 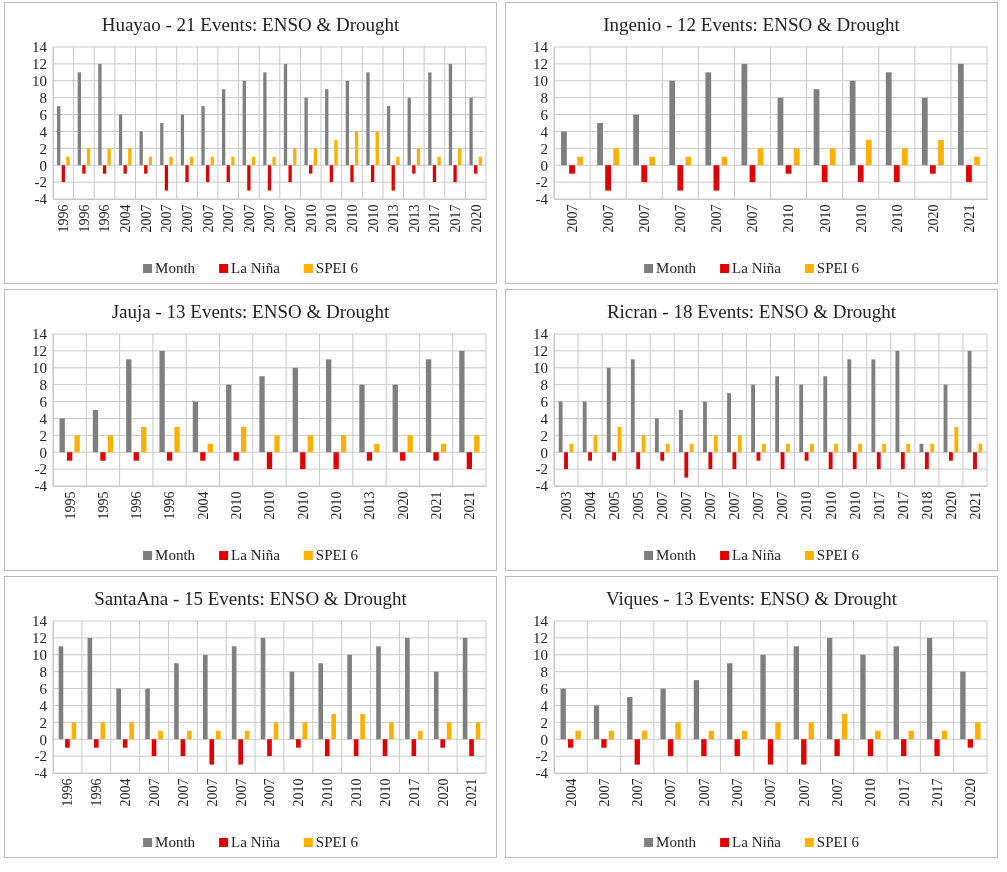 I want to click on x-tick-label: 1996, so click(x=170, y=505).